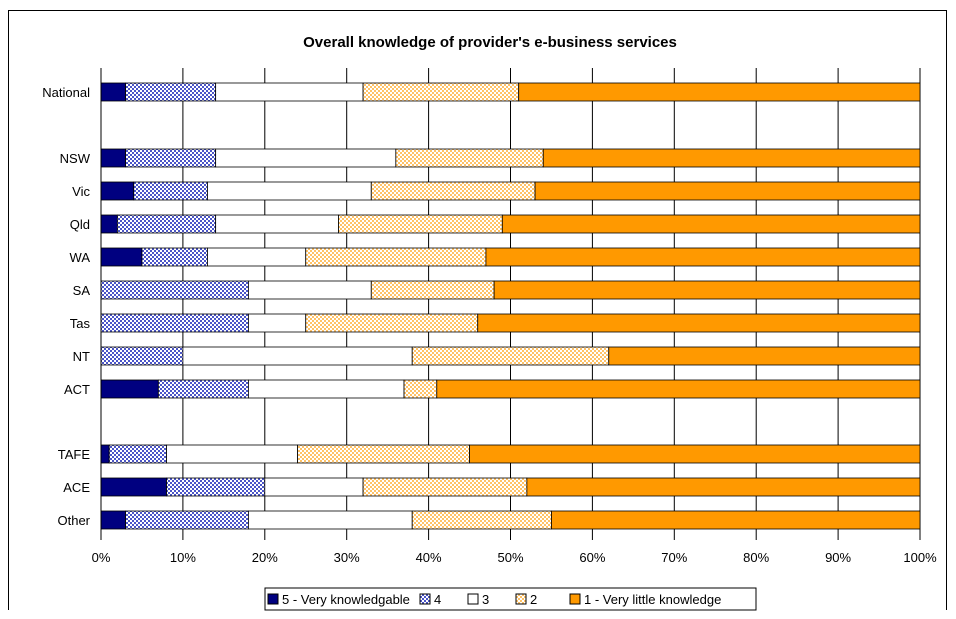 The height and width of the screenshot is (619, 956). What do you see at coordinates (265, 557) in the screenshot?
I see `x-tick-label: 20%` at bounding box center [265, 557].